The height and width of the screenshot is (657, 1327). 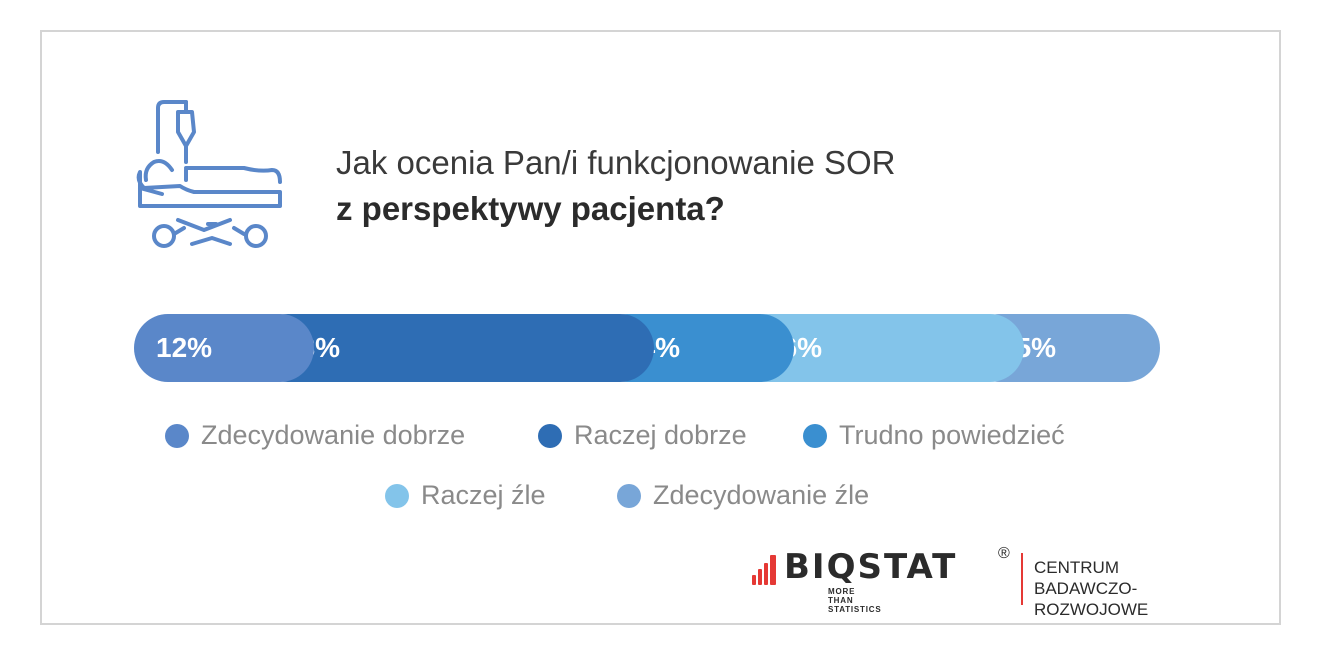 I want to click on legend-label: Zdecydowanie źle, so click(x=761, y=495).